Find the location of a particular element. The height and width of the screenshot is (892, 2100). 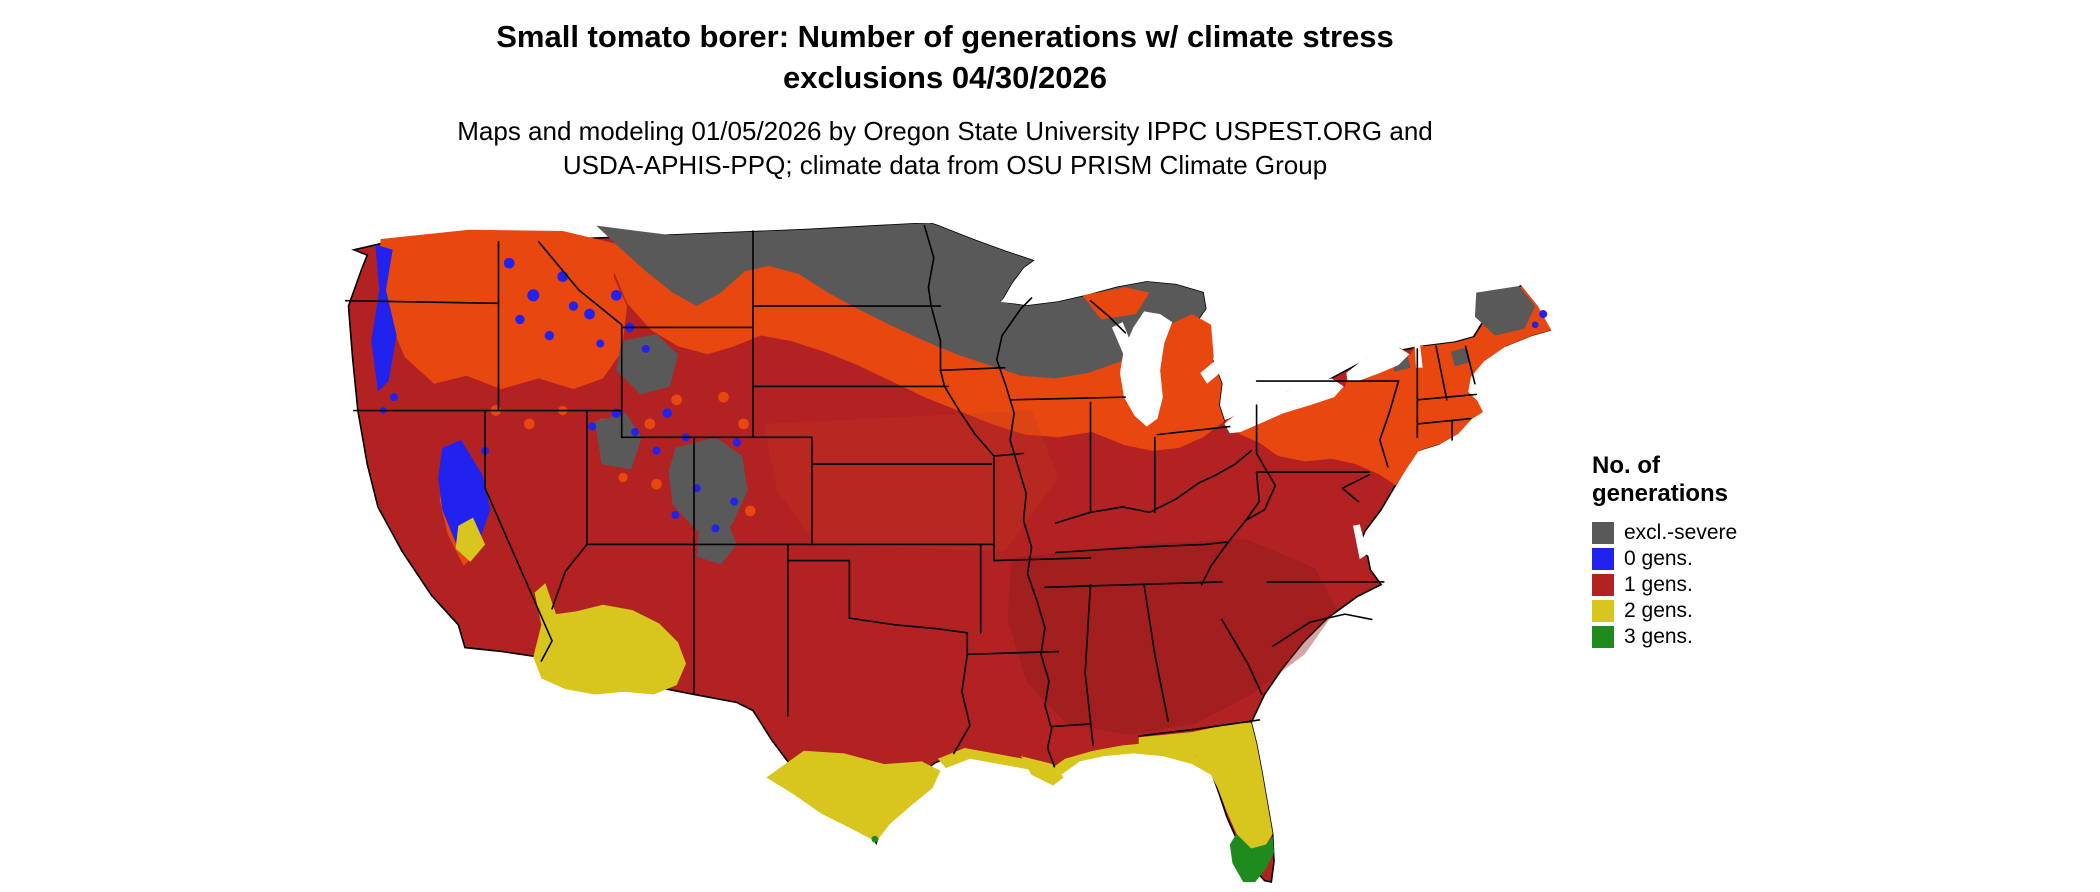

region-3-gens is located at coordinates (1072, 857).